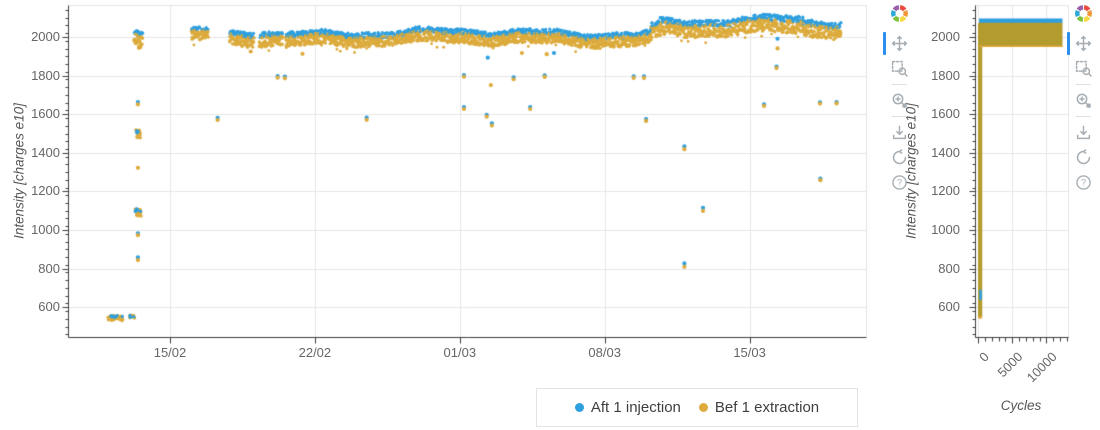  Describe the element at coordinates (604, 352) in the screenshot. I see `x-tick-label-date: 08/03` at that location.